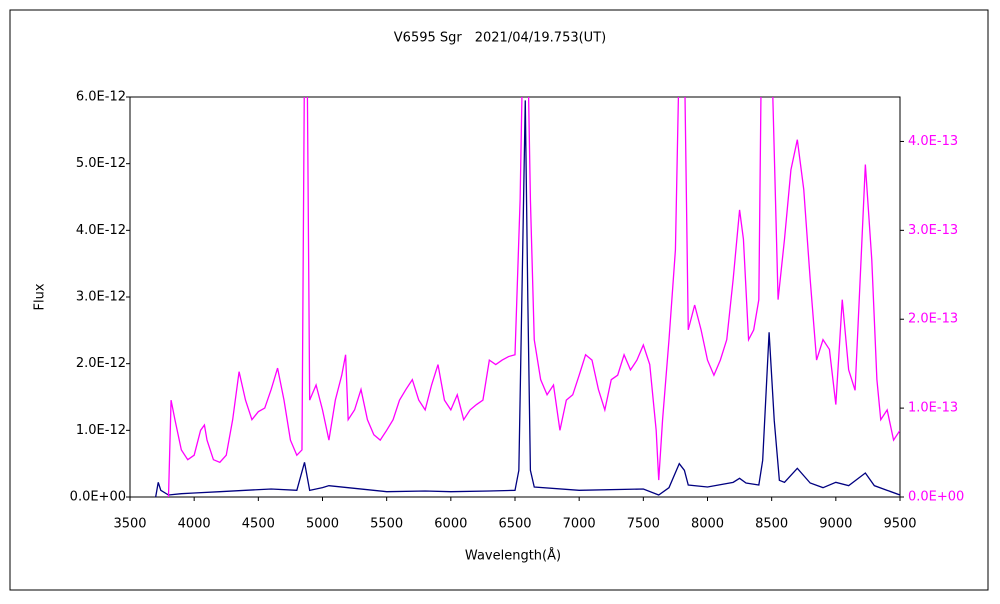  I want to click on x-tick-label: 7000, so click(579, 524).